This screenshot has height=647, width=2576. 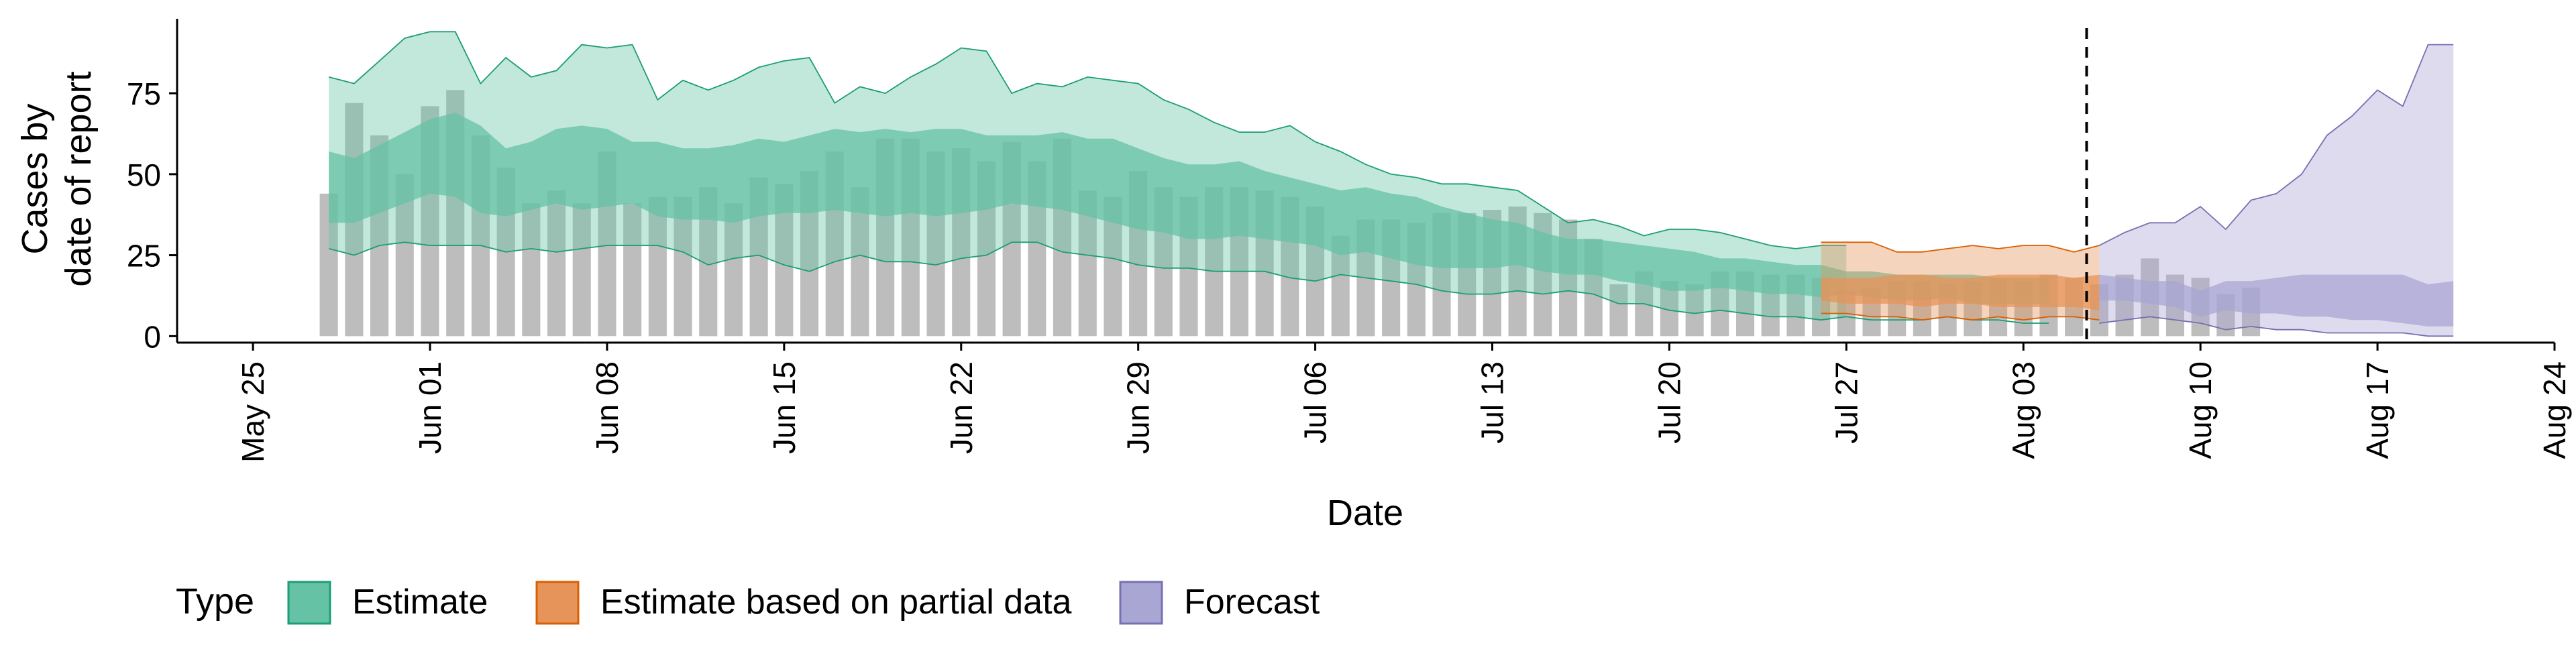 I want to click on estimate-lower-90-line, so click(x=1188, y=282).